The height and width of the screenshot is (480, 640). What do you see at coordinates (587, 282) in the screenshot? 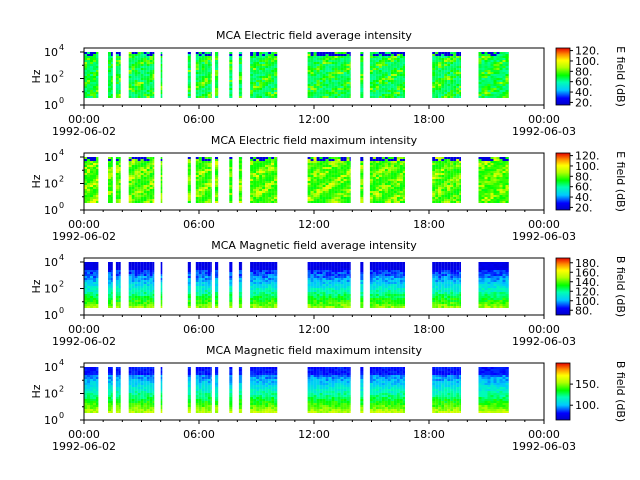
I see `colorbar-tick-label: 140.` at bounding box center [587, 282].